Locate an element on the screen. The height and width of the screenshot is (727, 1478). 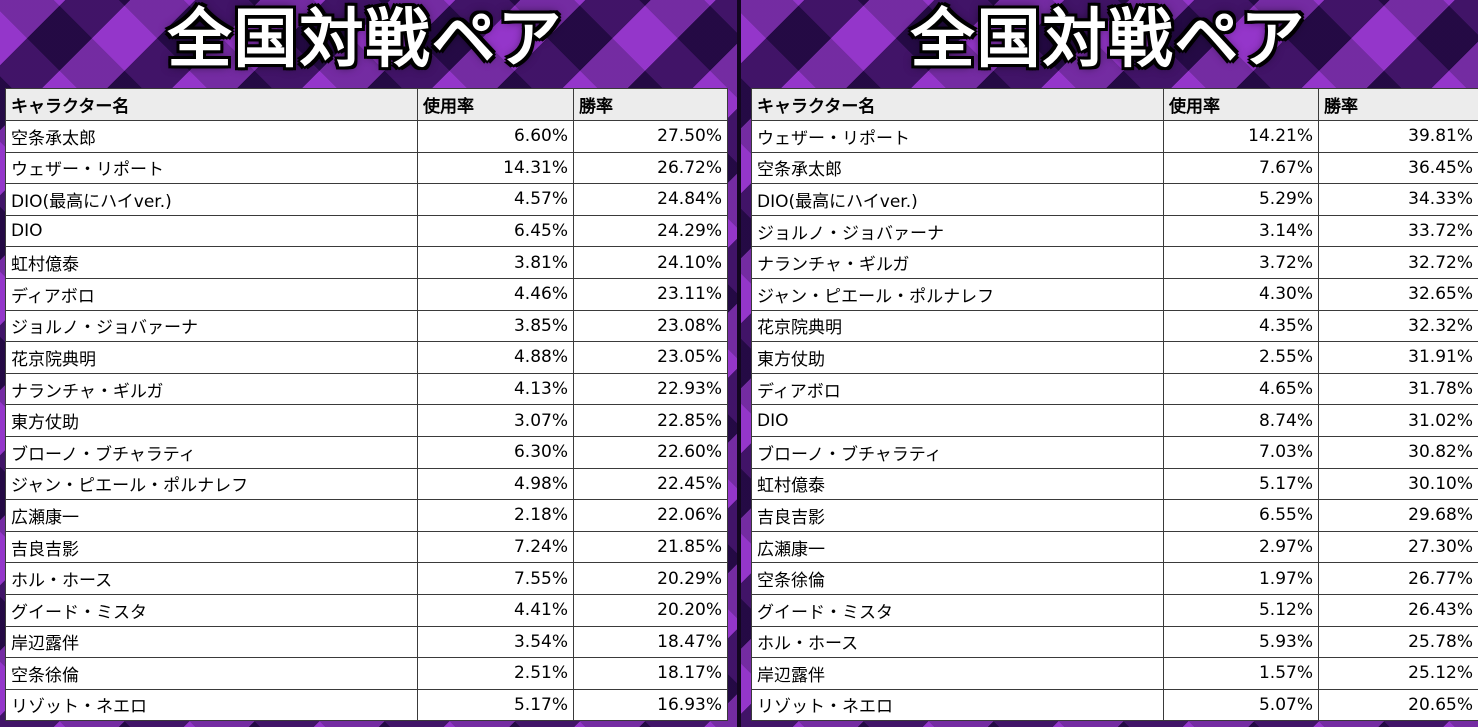
table-row: 虹村億泰 5.17% 30.10% is located at coordinates (1114, 484).